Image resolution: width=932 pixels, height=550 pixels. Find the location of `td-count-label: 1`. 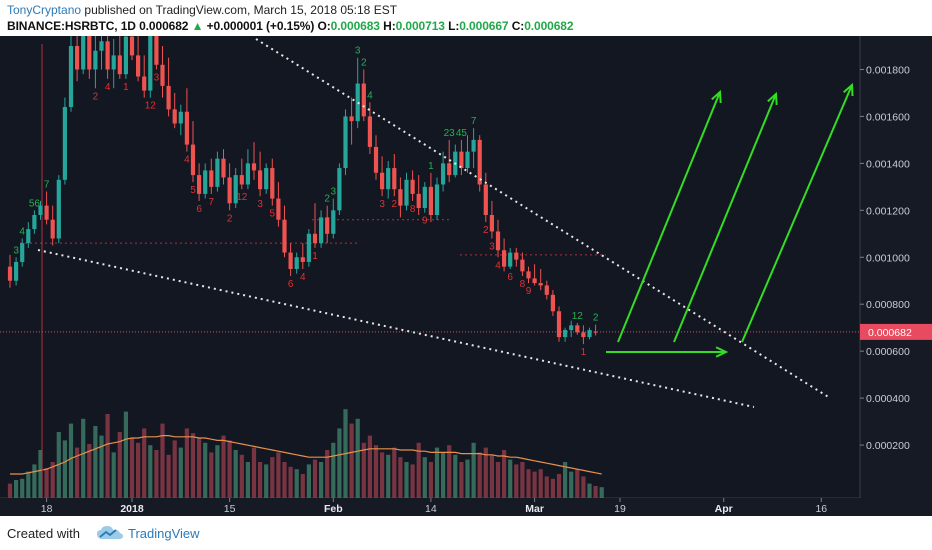

td-count-label: 1 is located at coordinates (584, 352).